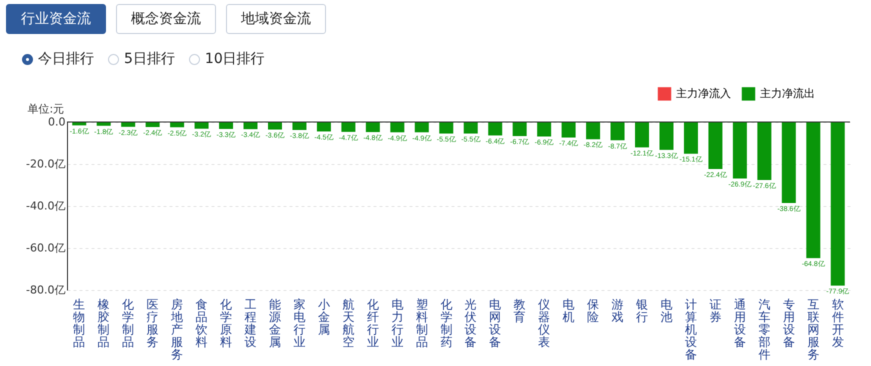 This screenshot has width=871, height=366. Describe the element at coordinates (57, 122) in the screenshot. I see `y-tick-label: 0.0` at that location.